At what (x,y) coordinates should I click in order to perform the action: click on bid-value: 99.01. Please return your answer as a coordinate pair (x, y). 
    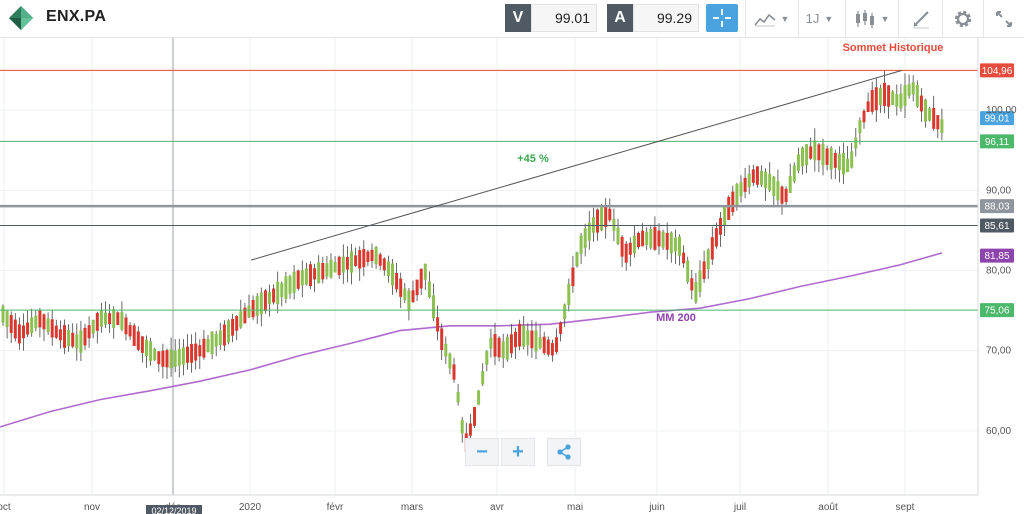
    Looking at the image, I should click on (564, 18).